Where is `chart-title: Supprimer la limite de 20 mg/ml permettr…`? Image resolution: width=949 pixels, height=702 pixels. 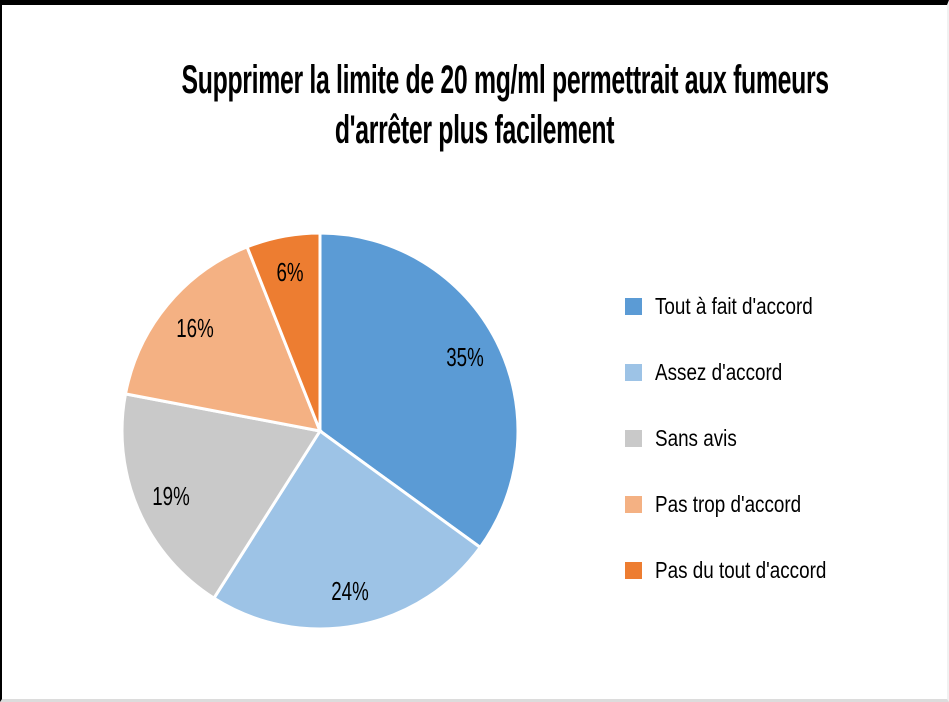
chart-title: Supprimer la limite de 20 mg/ml permettr… is located at coordinates (474, 105).